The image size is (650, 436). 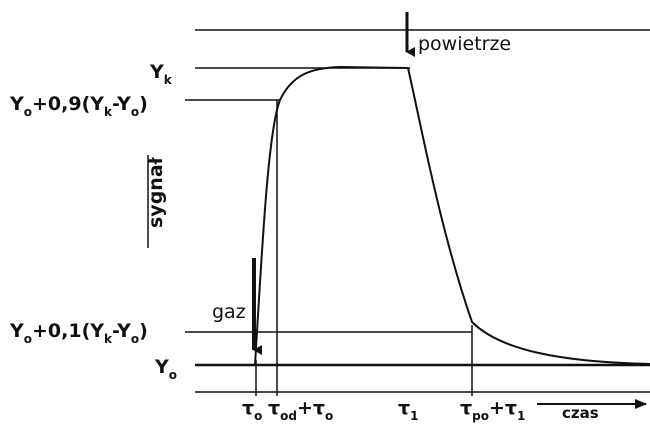 I want to click on text-part: gaz, so click(x=229, y=312).